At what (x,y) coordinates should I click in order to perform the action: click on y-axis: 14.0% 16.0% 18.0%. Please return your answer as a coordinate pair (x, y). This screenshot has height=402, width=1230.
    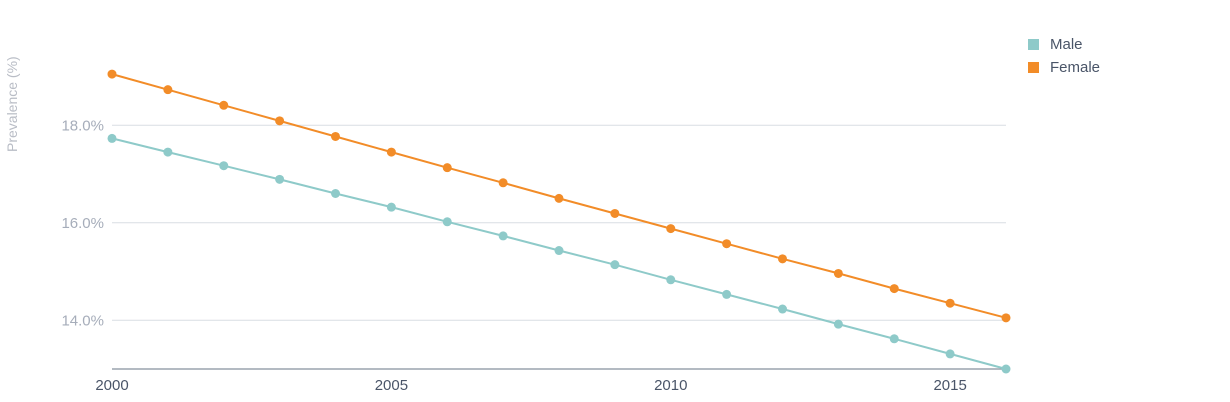
    Looking at the image, I should click on (82, 223).